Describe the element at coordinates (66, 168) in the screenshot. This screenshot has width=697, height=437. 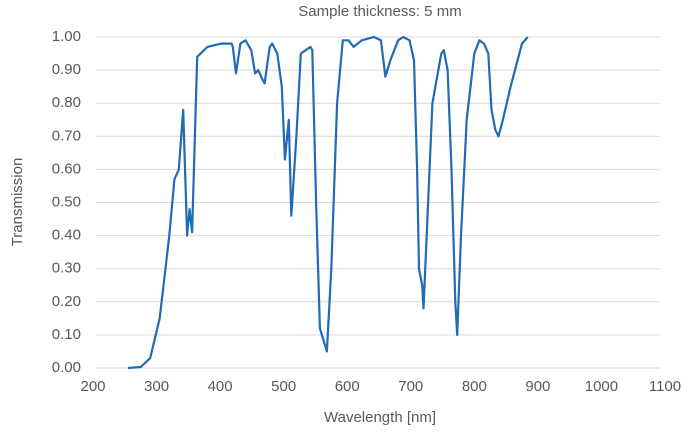
I see `y-tick-label: 0.60` at that location.